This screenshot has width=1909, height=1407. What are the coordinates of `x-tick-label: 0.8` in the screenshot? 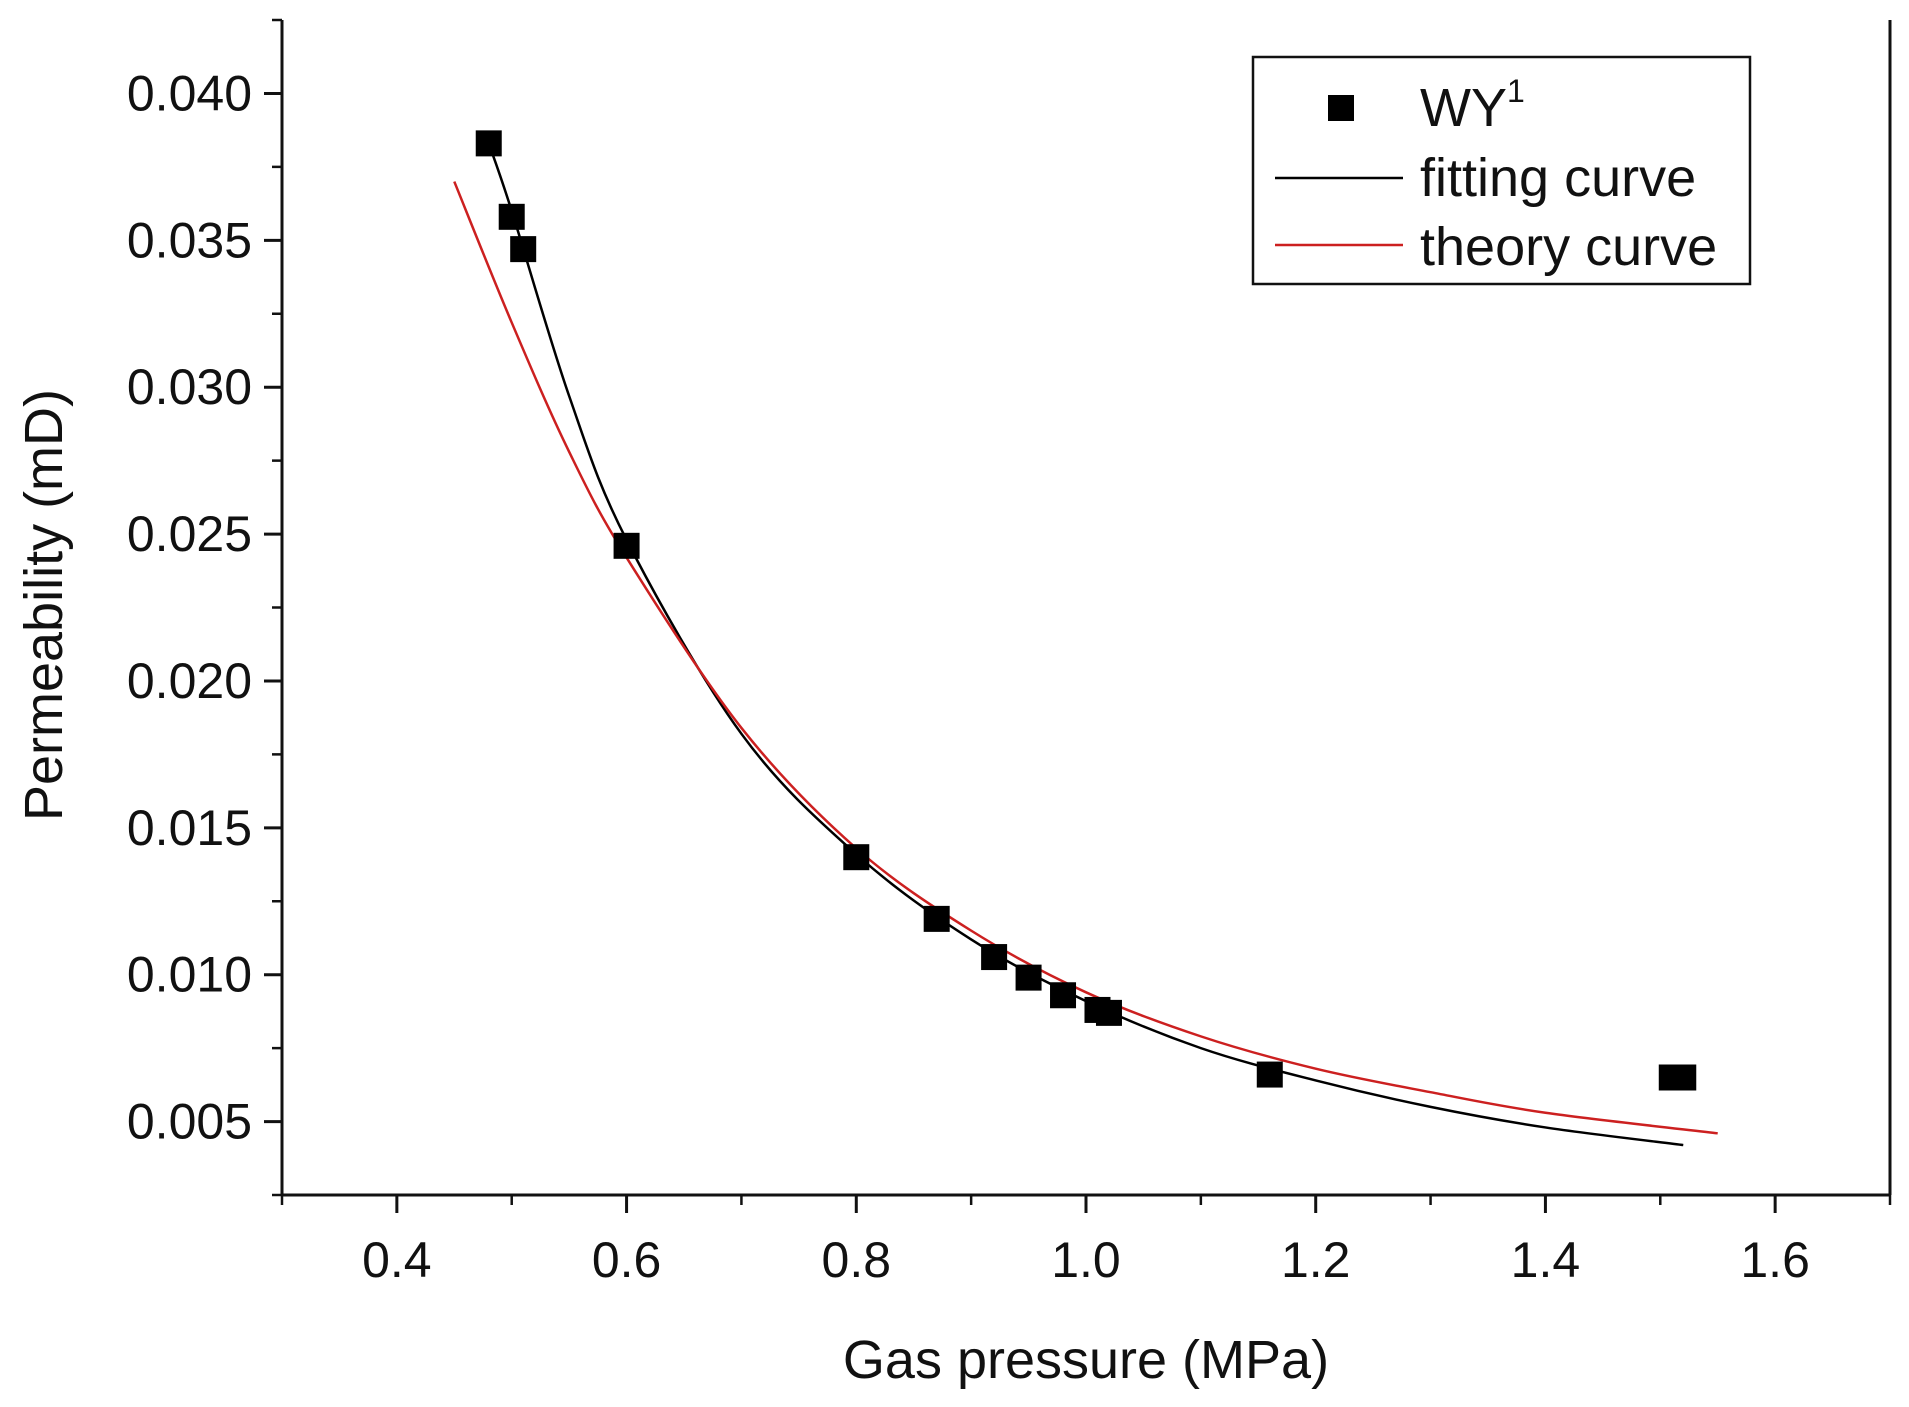 It's located at (857, 1260).